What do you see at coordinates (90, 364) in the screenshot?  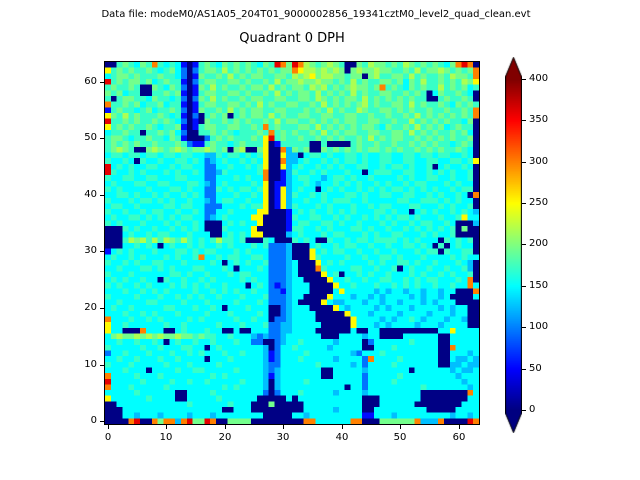 I see `y-tick-label: 10` at bounding box center [90, 364].